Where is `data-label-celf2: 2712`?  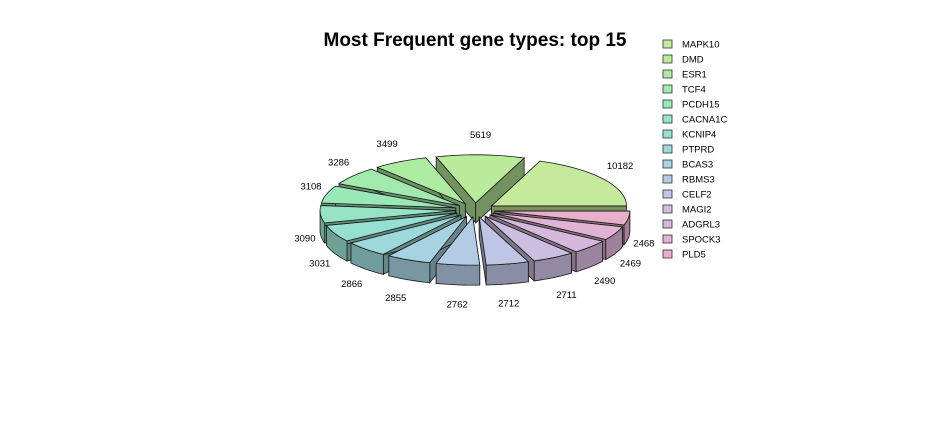 data-label-celf2: 2712 is located at coordinates (508, 303).